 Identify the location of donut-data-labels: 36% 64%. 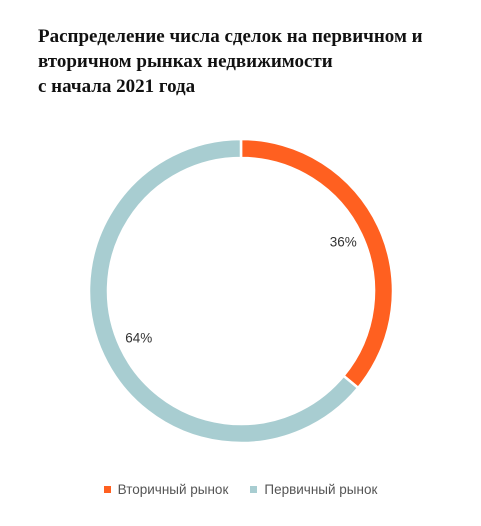
(241, 289).